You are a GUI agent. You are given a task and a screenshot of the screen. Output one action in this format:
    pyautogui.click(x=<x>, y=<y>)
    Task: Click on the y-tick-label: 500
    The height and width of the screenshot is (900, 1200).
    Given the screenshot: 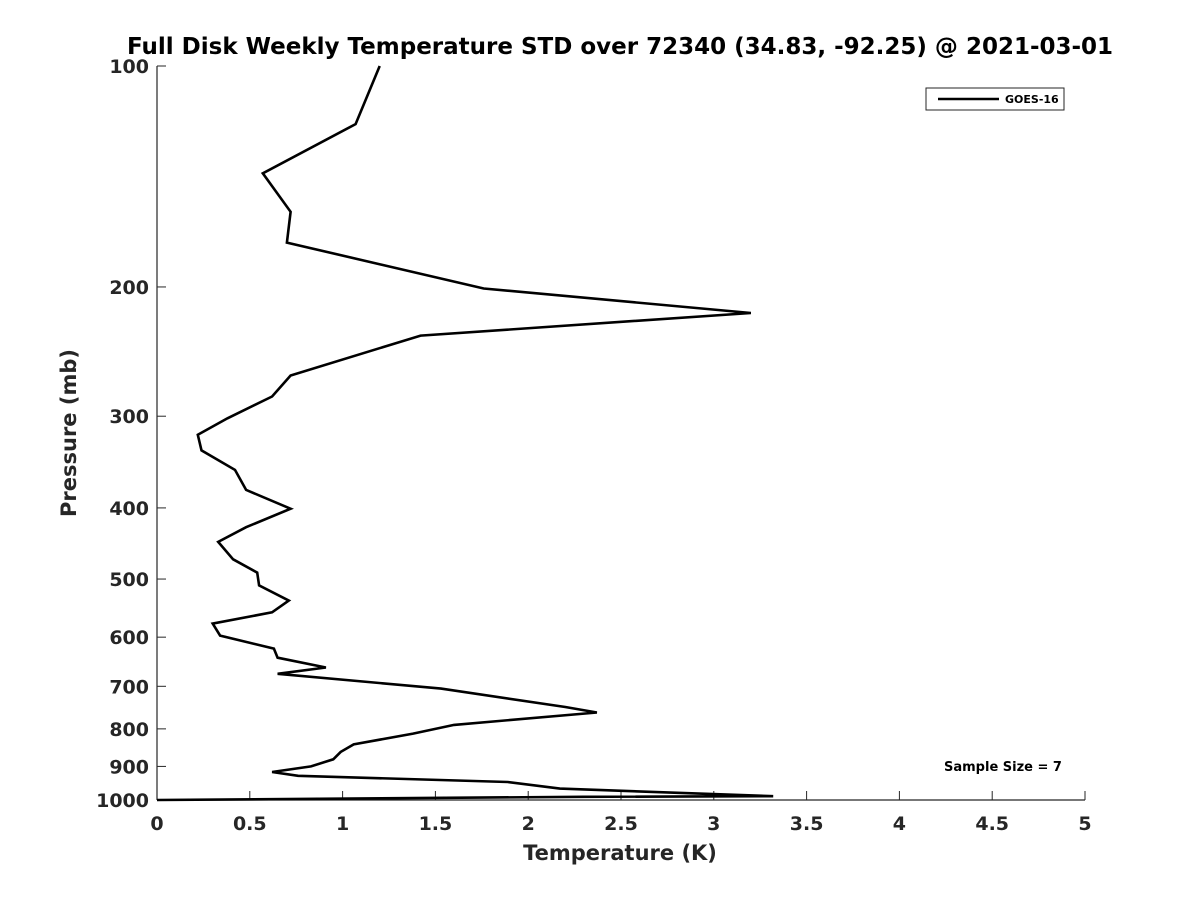 What is the action you would take?
    pyautogui.click(x=129, y=580)
    